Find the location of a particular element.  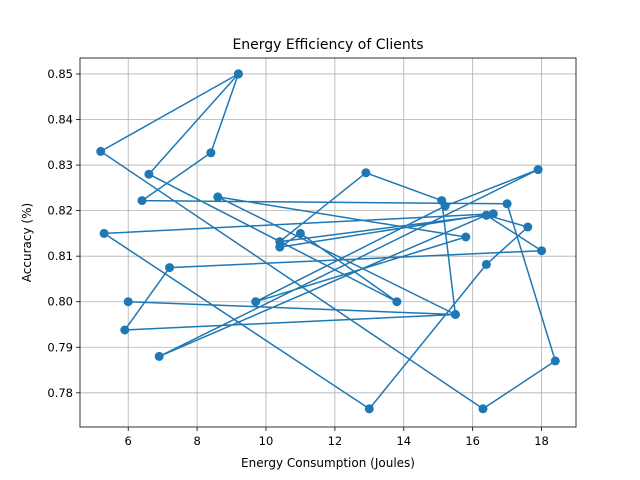

y-tick-label: 0.82 is located at coordinates (60, 211).